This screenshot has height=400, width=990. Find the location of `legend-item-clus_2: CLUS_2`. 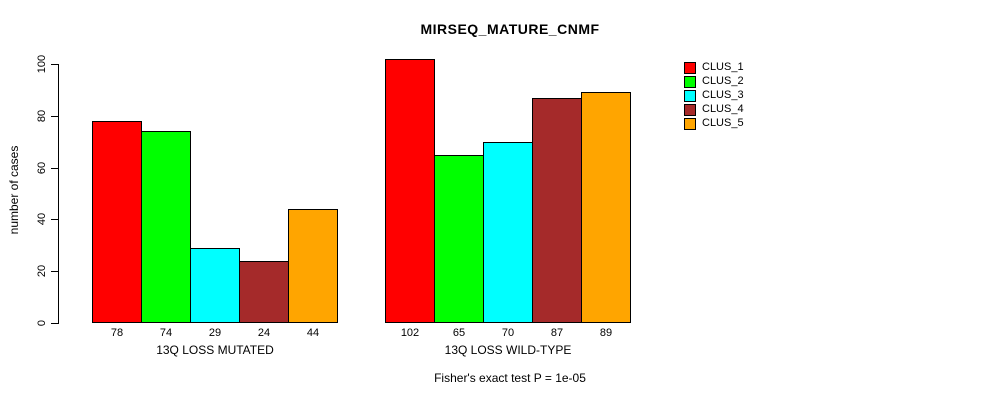

legend-item-clus_2: CLUS_2 is located at coordinates (714, 81).